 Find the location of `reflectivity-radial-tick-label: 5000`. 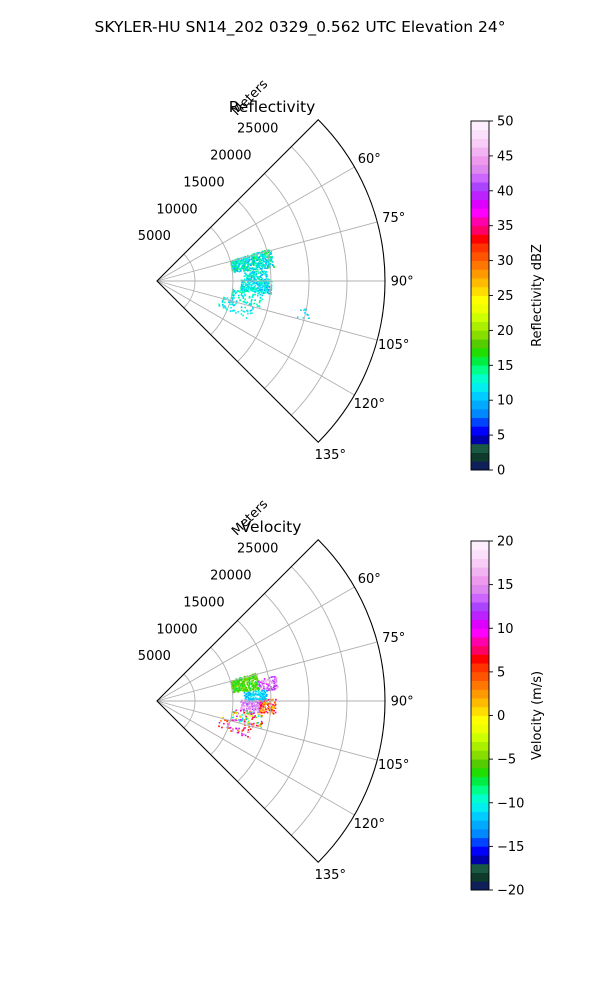

reflectivity-radial-tick-label: 5000 is located at coordinates (154, 236).